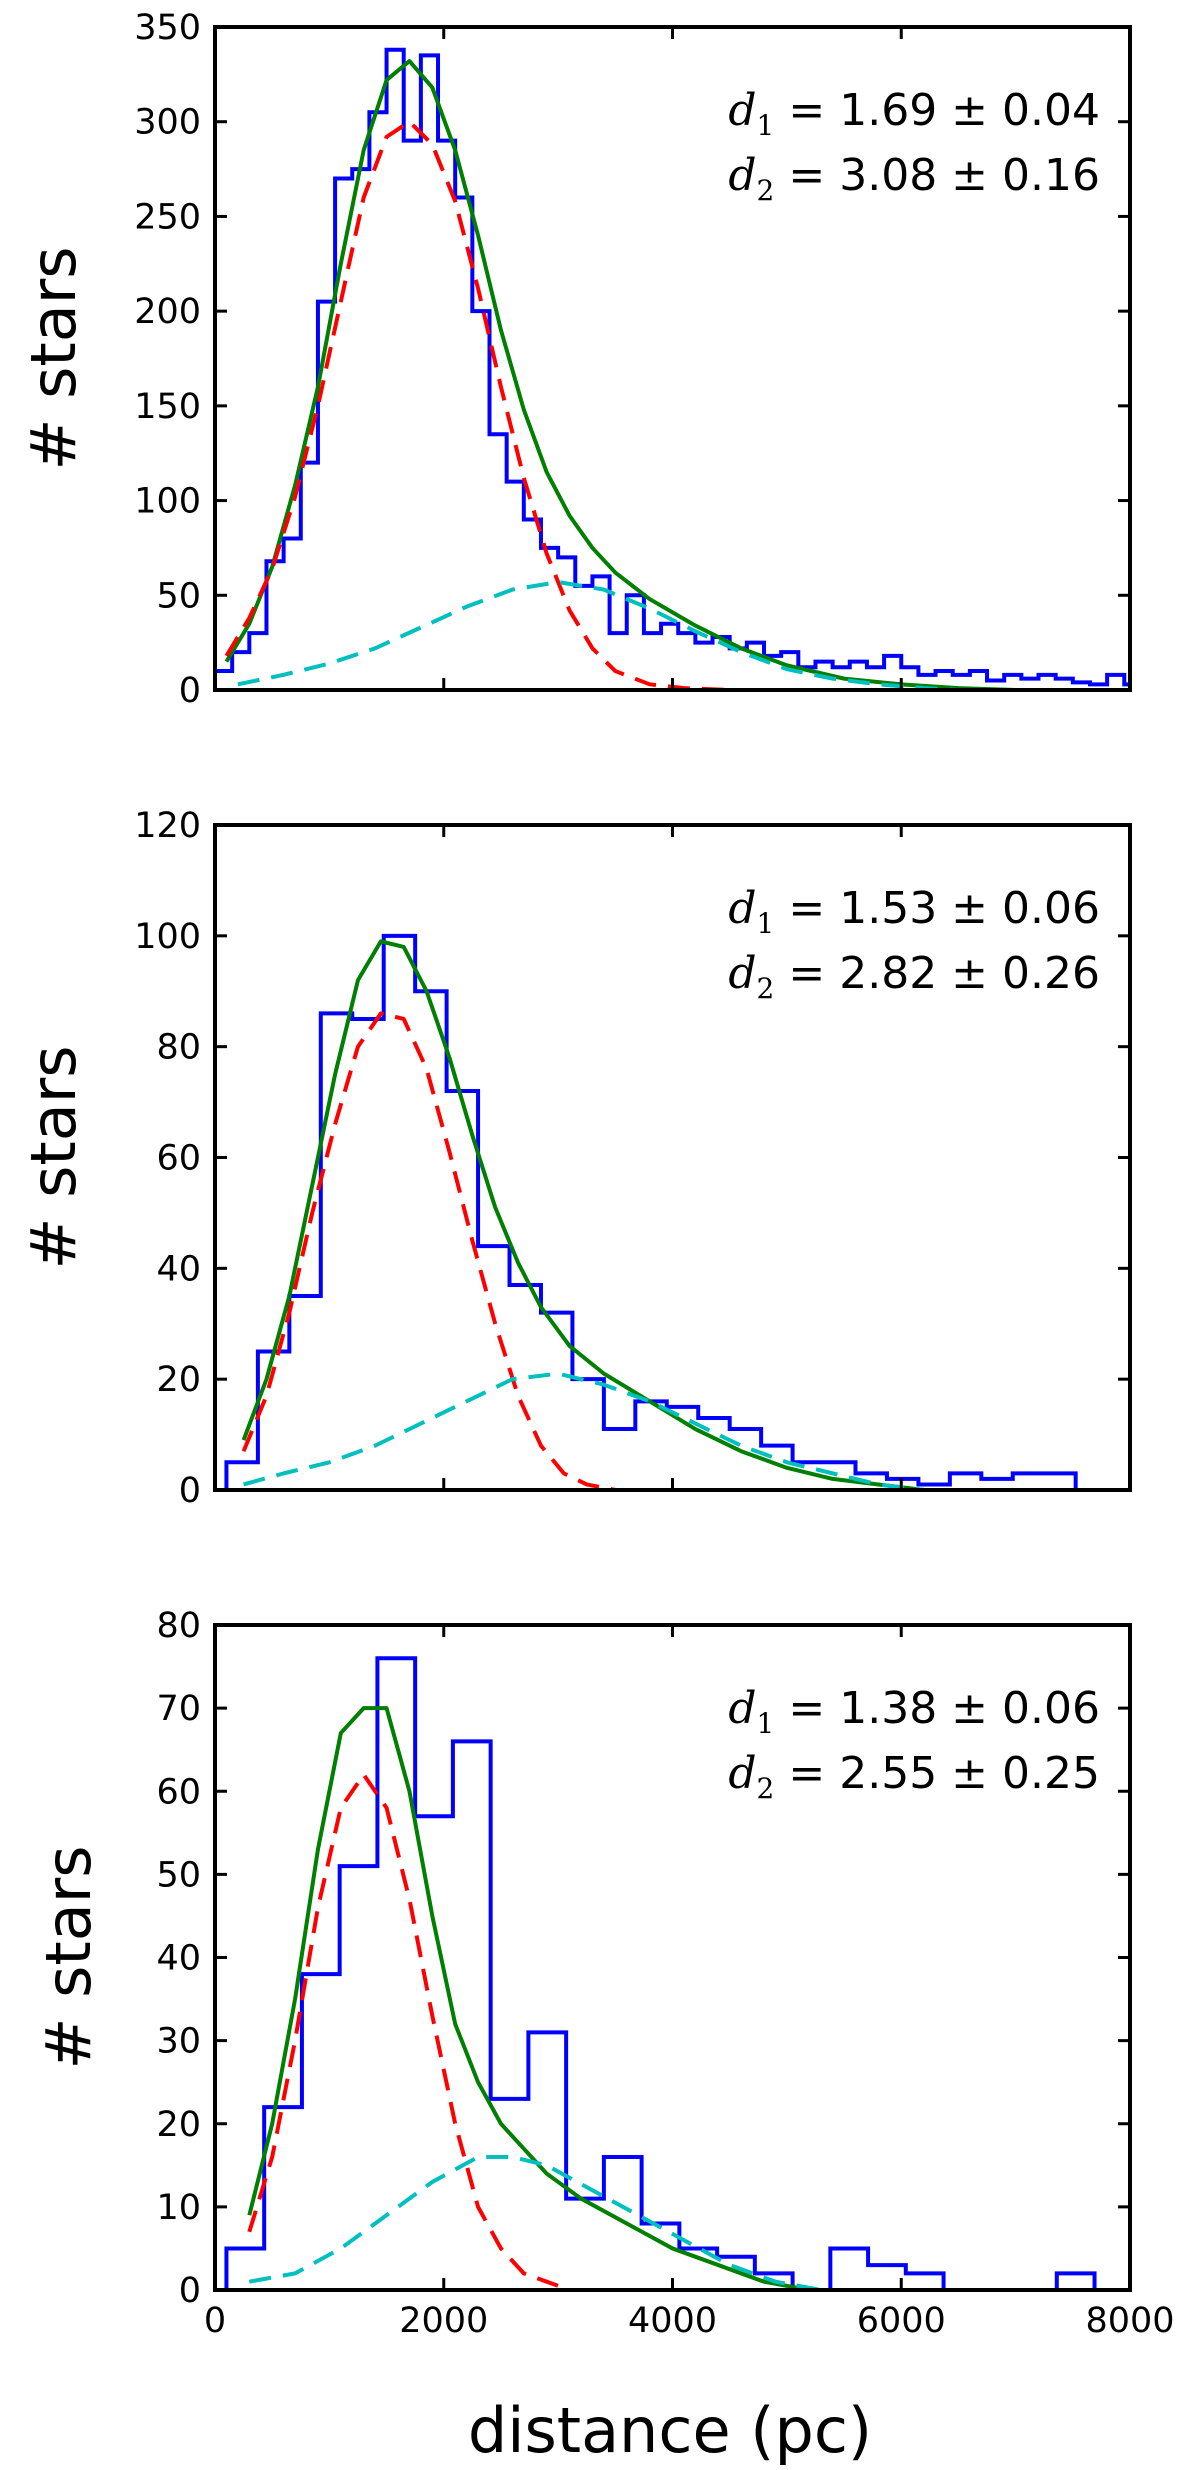 Image resolution: width=1200 pixels, height=2470 pixels. Describe the element at coordinates (672, 2321) in the screenshot. I see `x-tick-label: 4000` at that location.